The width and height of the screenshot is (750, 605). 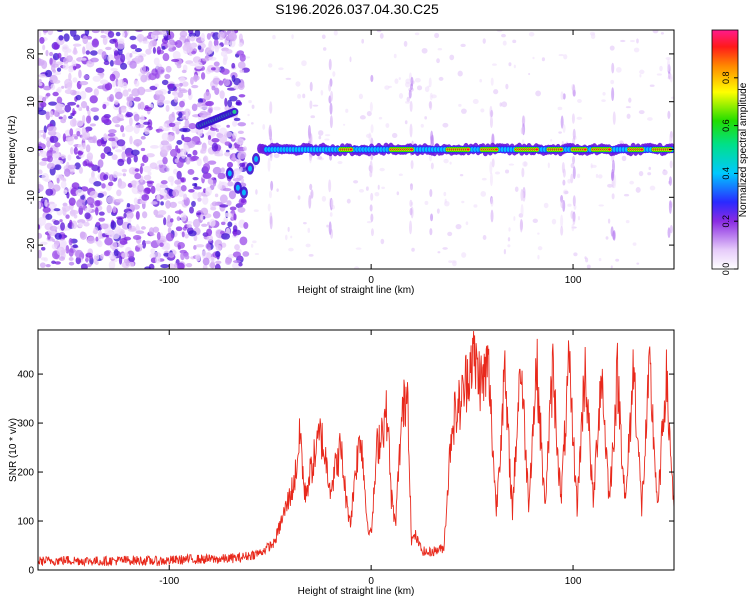 What do you see at coordinates (356, 591) in the screenshot?
I see `snr-x-label: Height of straight line (km)` at bounding box center [356, 591].